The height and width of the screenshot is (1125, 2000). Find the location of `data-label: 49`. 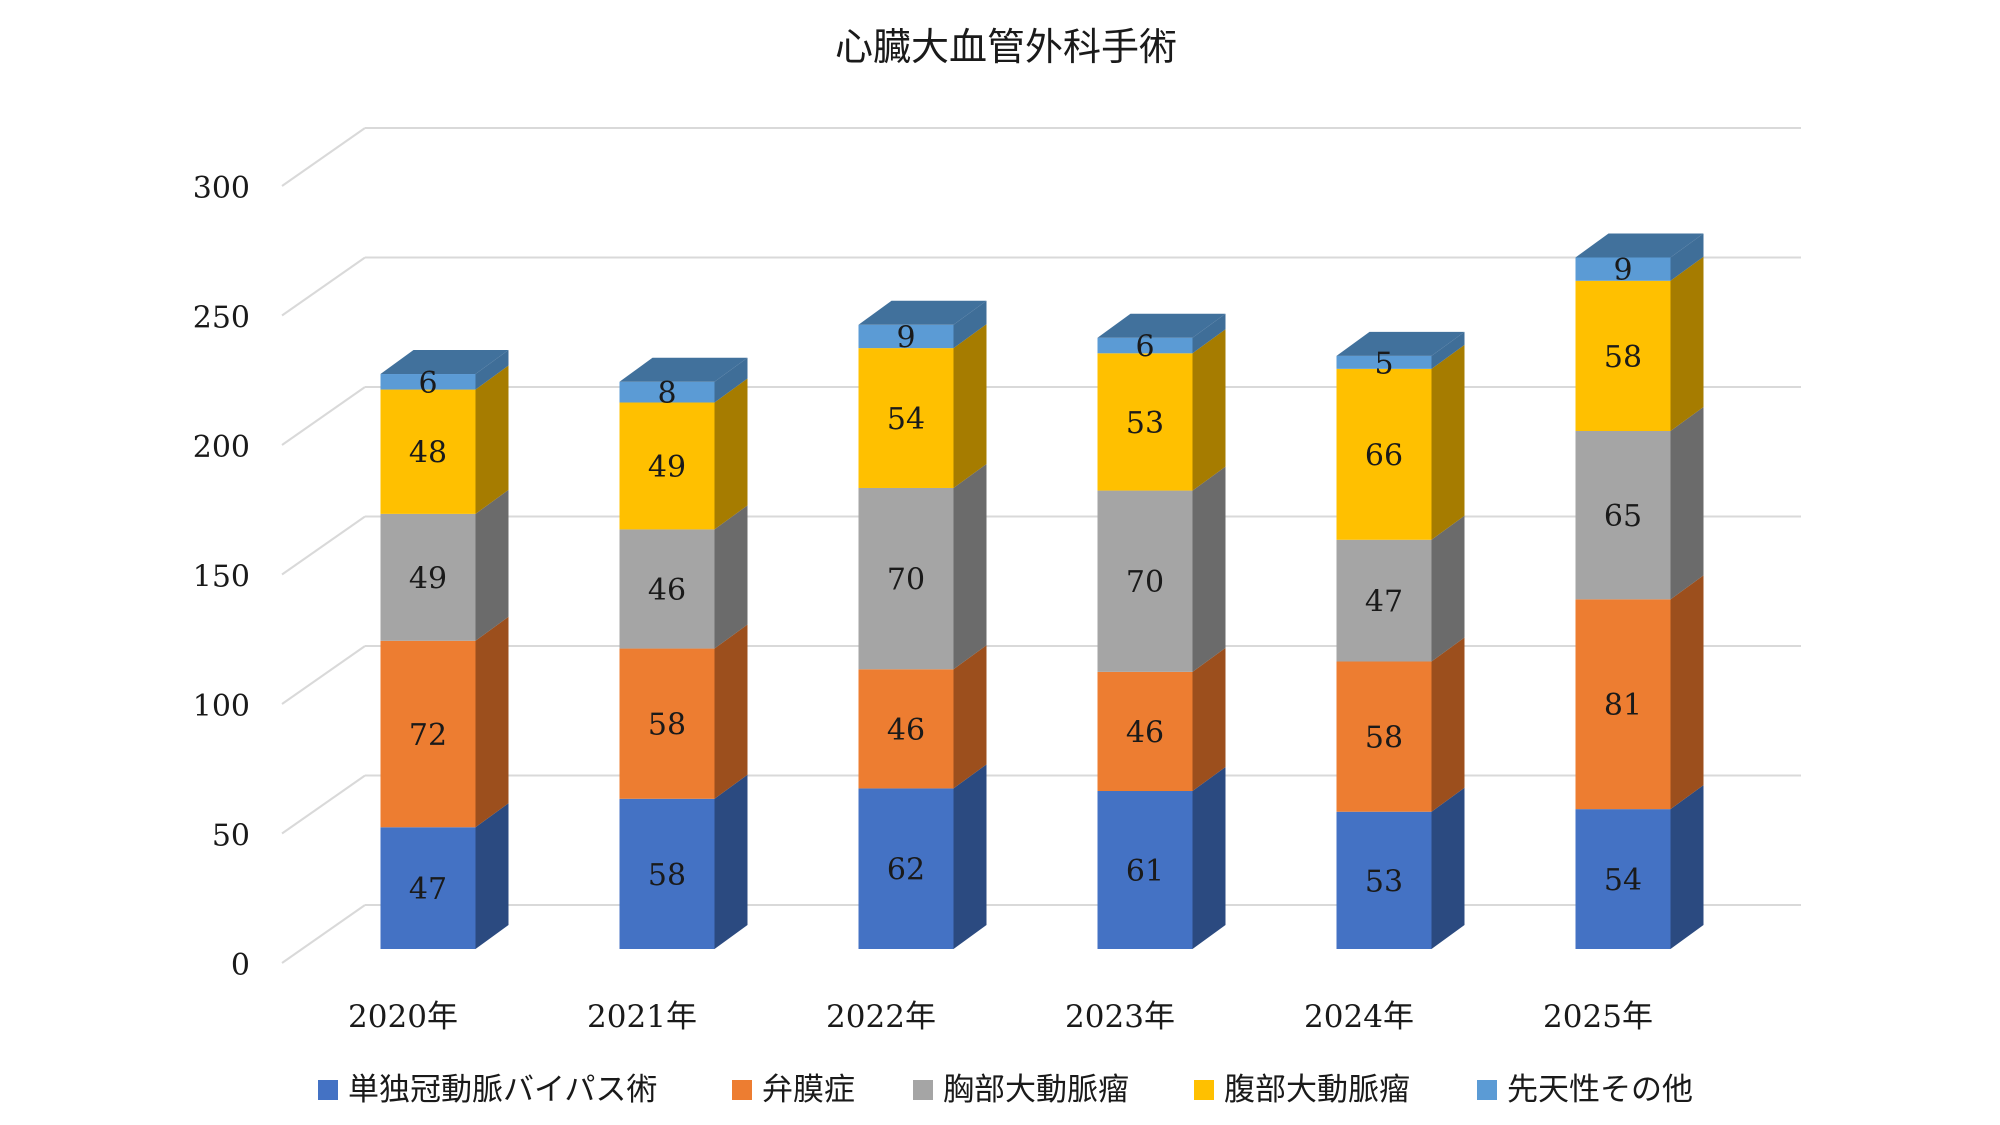

data-label: 49 is located at coordinates (667, 467).